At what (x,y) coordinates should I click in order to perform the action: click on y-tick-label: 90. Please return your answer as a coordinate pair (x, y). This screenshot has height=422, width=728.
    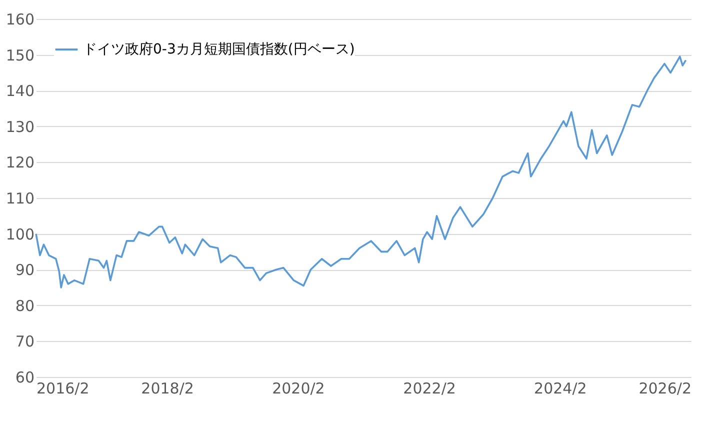
    Looking at the image, I should click on (24, 270).